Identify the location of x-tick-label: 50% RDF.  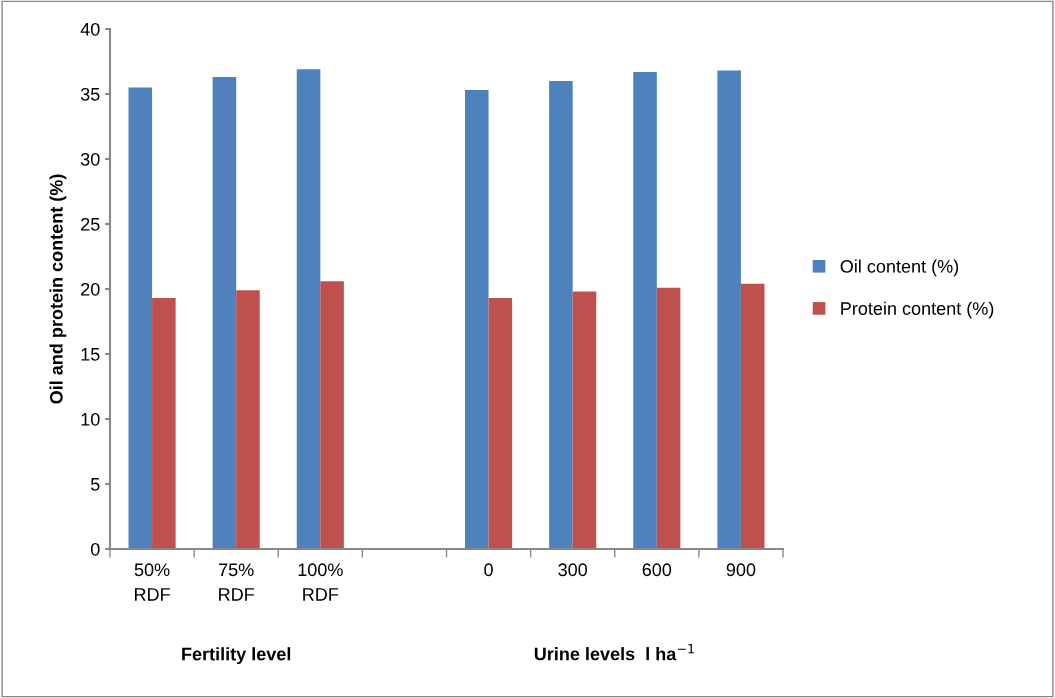
(152, 582).